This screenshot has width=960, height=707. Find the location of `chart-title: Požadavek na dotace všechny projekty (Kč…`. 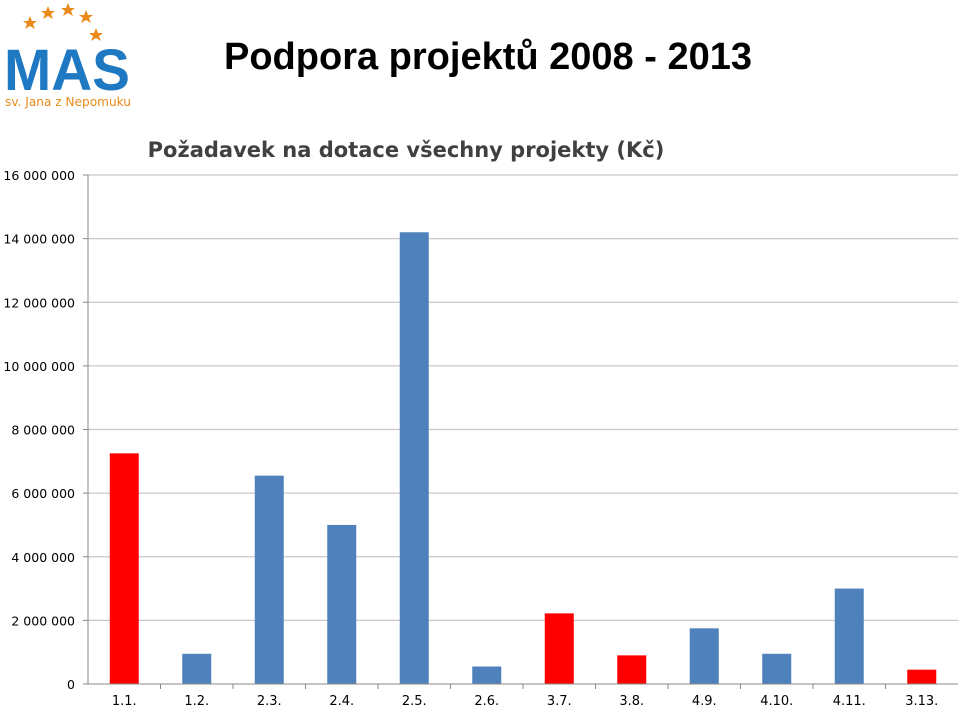

chart-title: Požadavek na dotace všechny projekty (Kč… is located at coordinates (406, 150).